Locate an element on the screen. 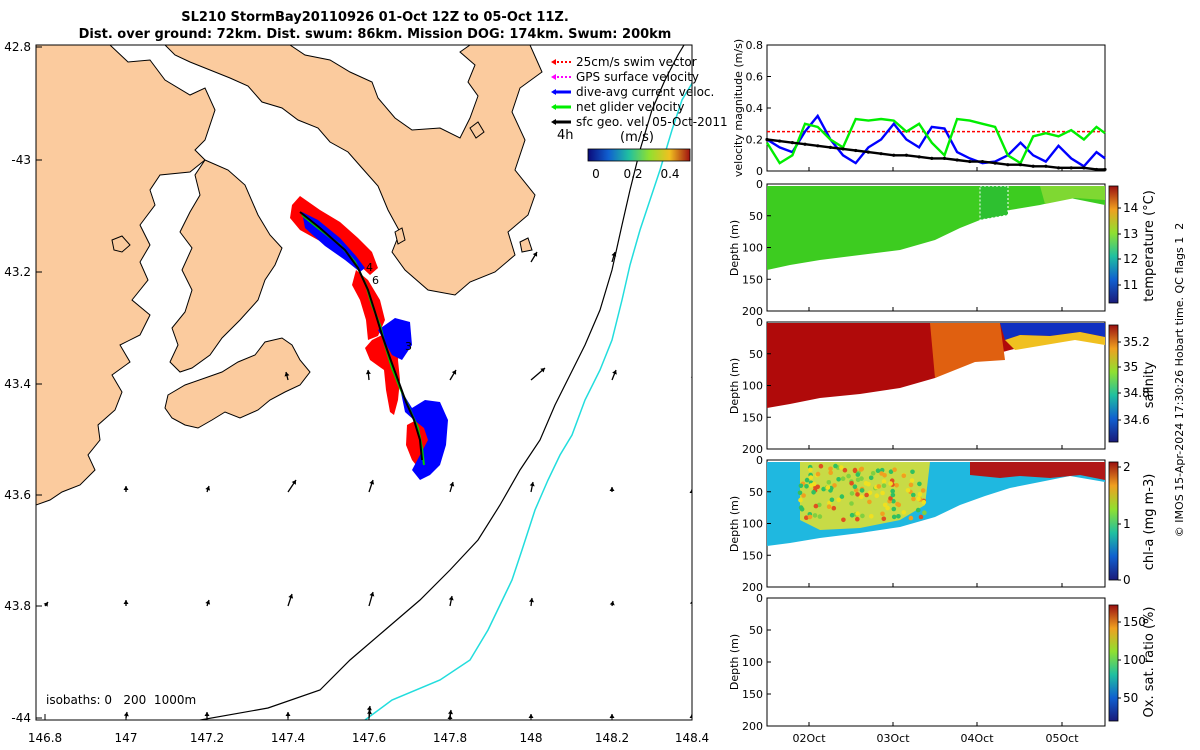 This screenshot has width=1200, height=750. time-tick-label: 04Oct is located at coordinates (977, 738).